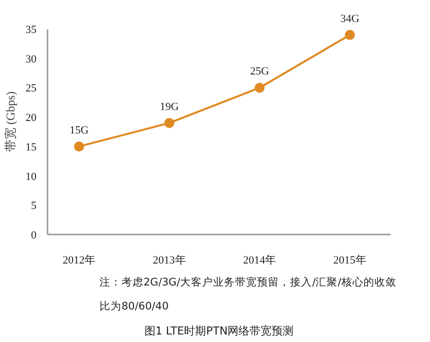 The height and width of the screenshot is (342, 430). What do you see at coordinates (169, 260) in the screenshot?
I see `x-tick-label: 2013年` at bounding box center [169, 260].